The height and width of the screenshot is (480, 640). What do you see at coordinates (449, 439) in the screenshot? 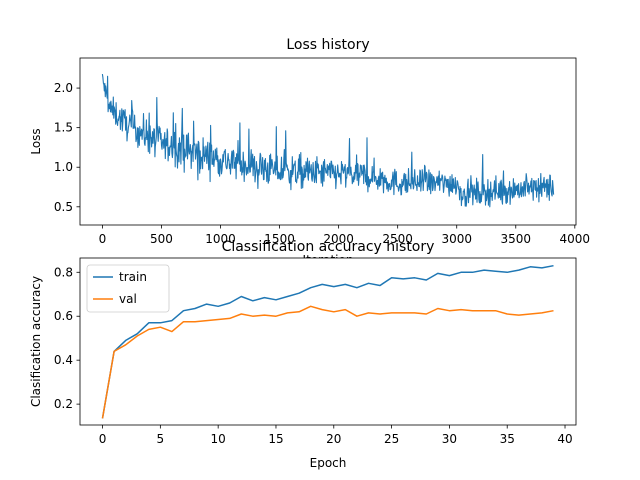
I see `x-tick-label: 30` at bounding box center [449, 439].